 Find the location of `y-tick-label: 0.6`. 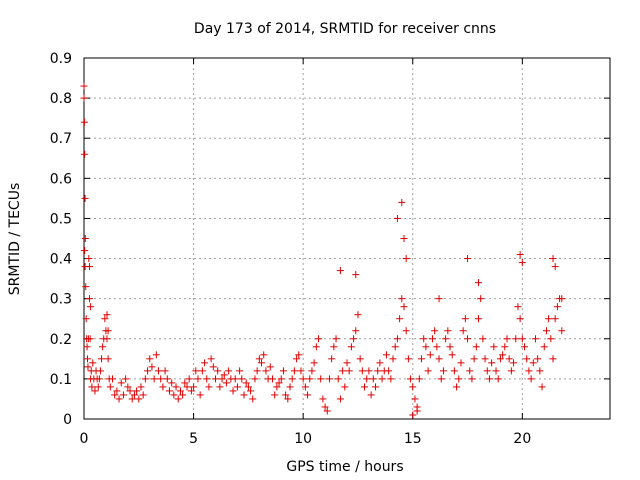

y-tick-label: 0.6 is located at coordinates (61, 179).